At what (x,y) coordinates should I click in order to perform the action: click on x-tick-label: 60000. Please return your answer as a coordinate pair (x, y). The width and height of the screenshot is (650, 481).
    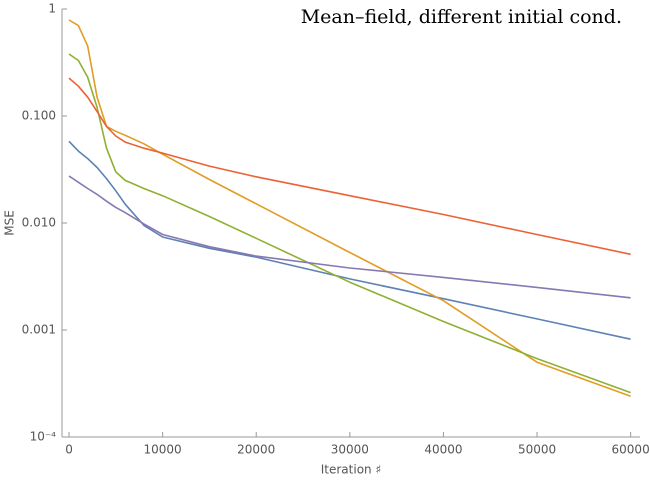
    Looking at the image, I should click on (631, 450).